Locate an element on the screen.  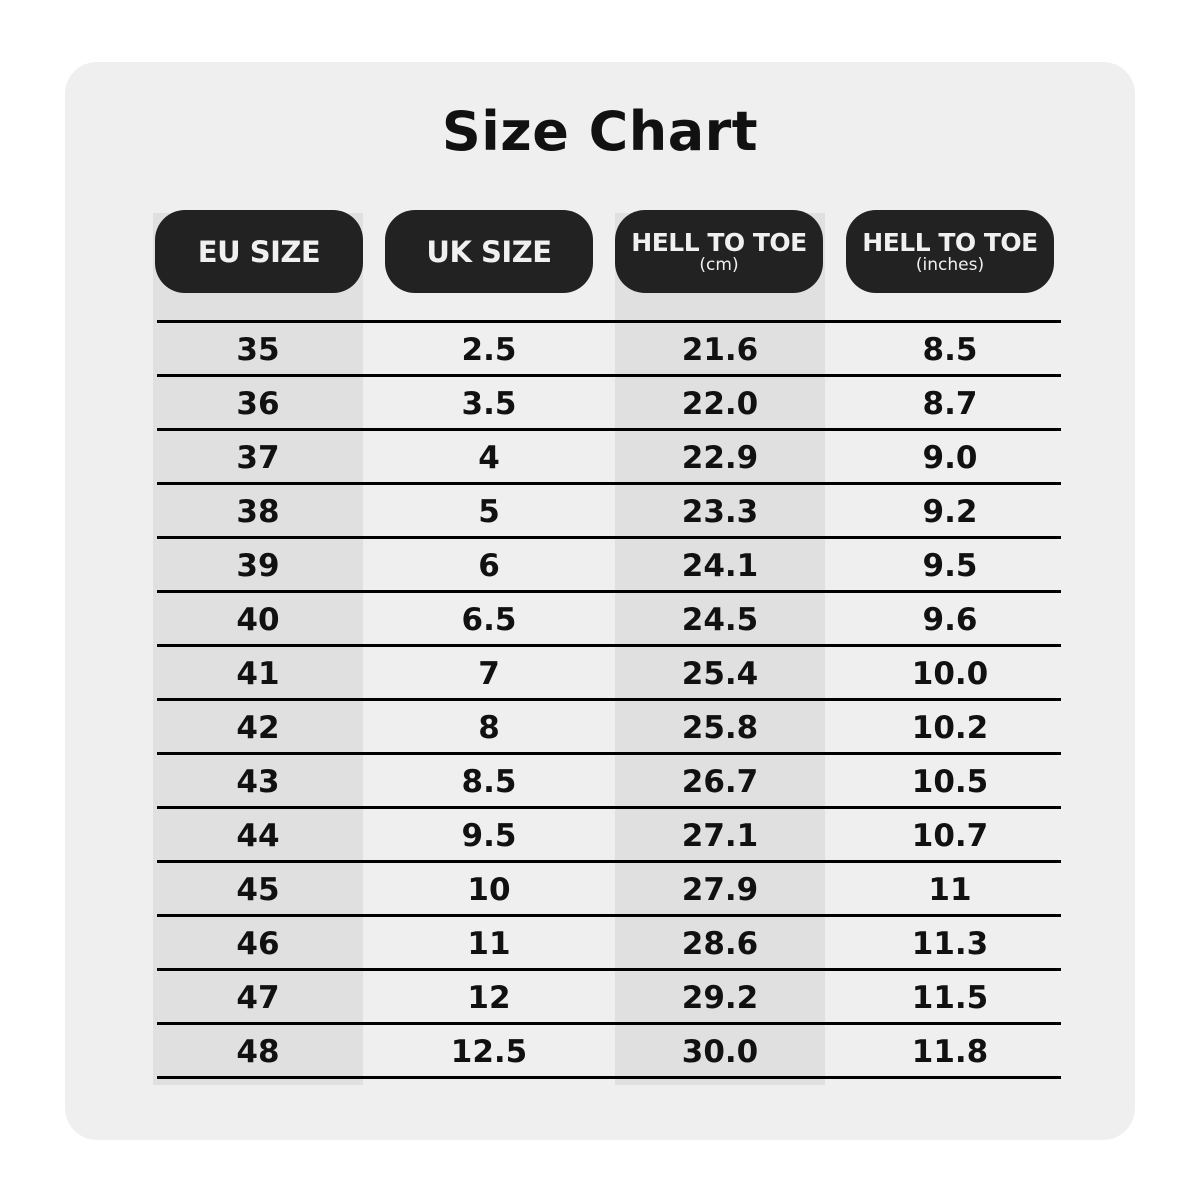
header-label: EU SIZE is located at coordinates (259, 251).